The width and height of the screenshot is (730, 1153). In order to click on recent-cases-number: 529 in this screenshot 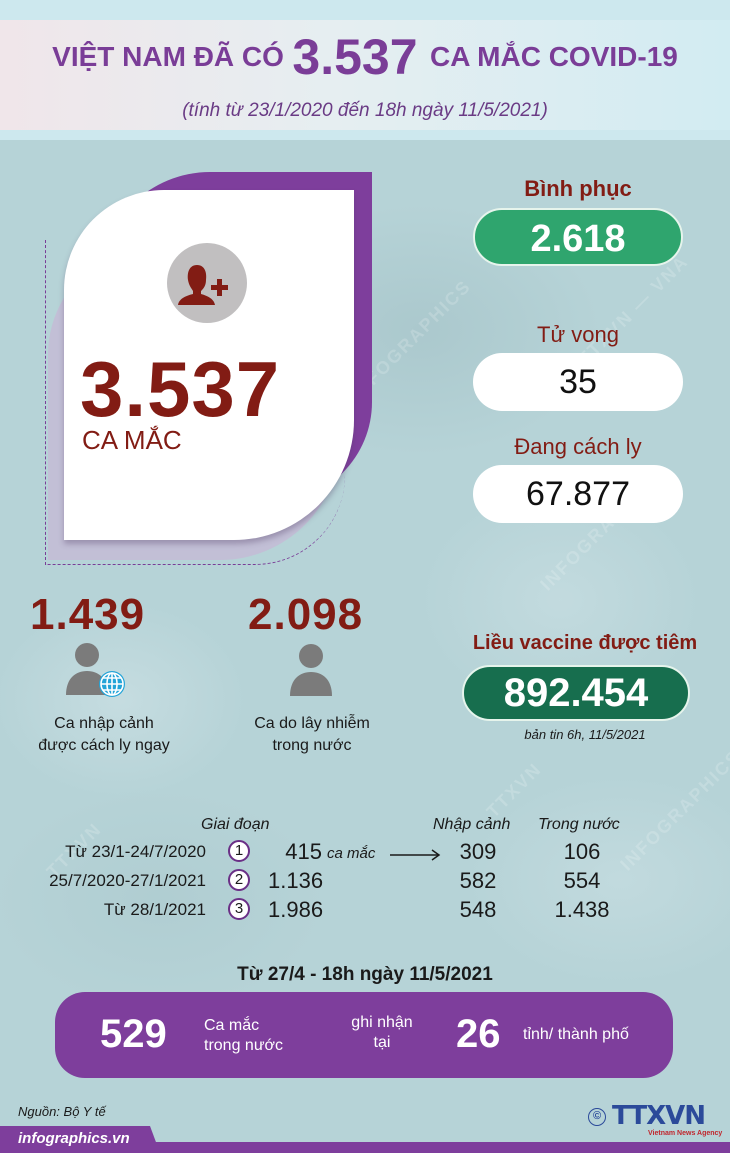, I will do `click(133, 1034)`.